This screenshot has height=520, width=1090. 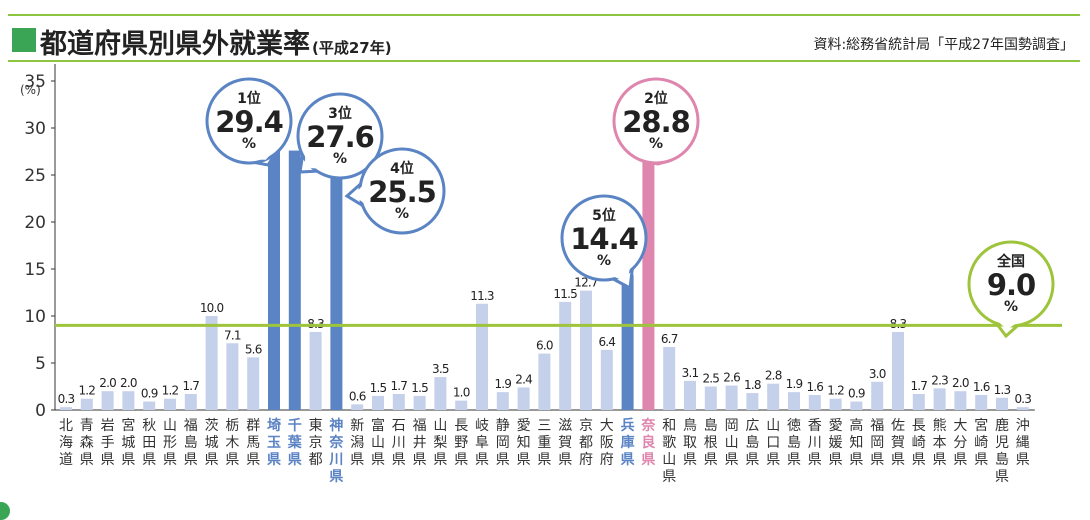 What do you see at coordinates (311, 161) in the screenshot?
I see `callout-tail-fill` at bounding box center [311, 161].